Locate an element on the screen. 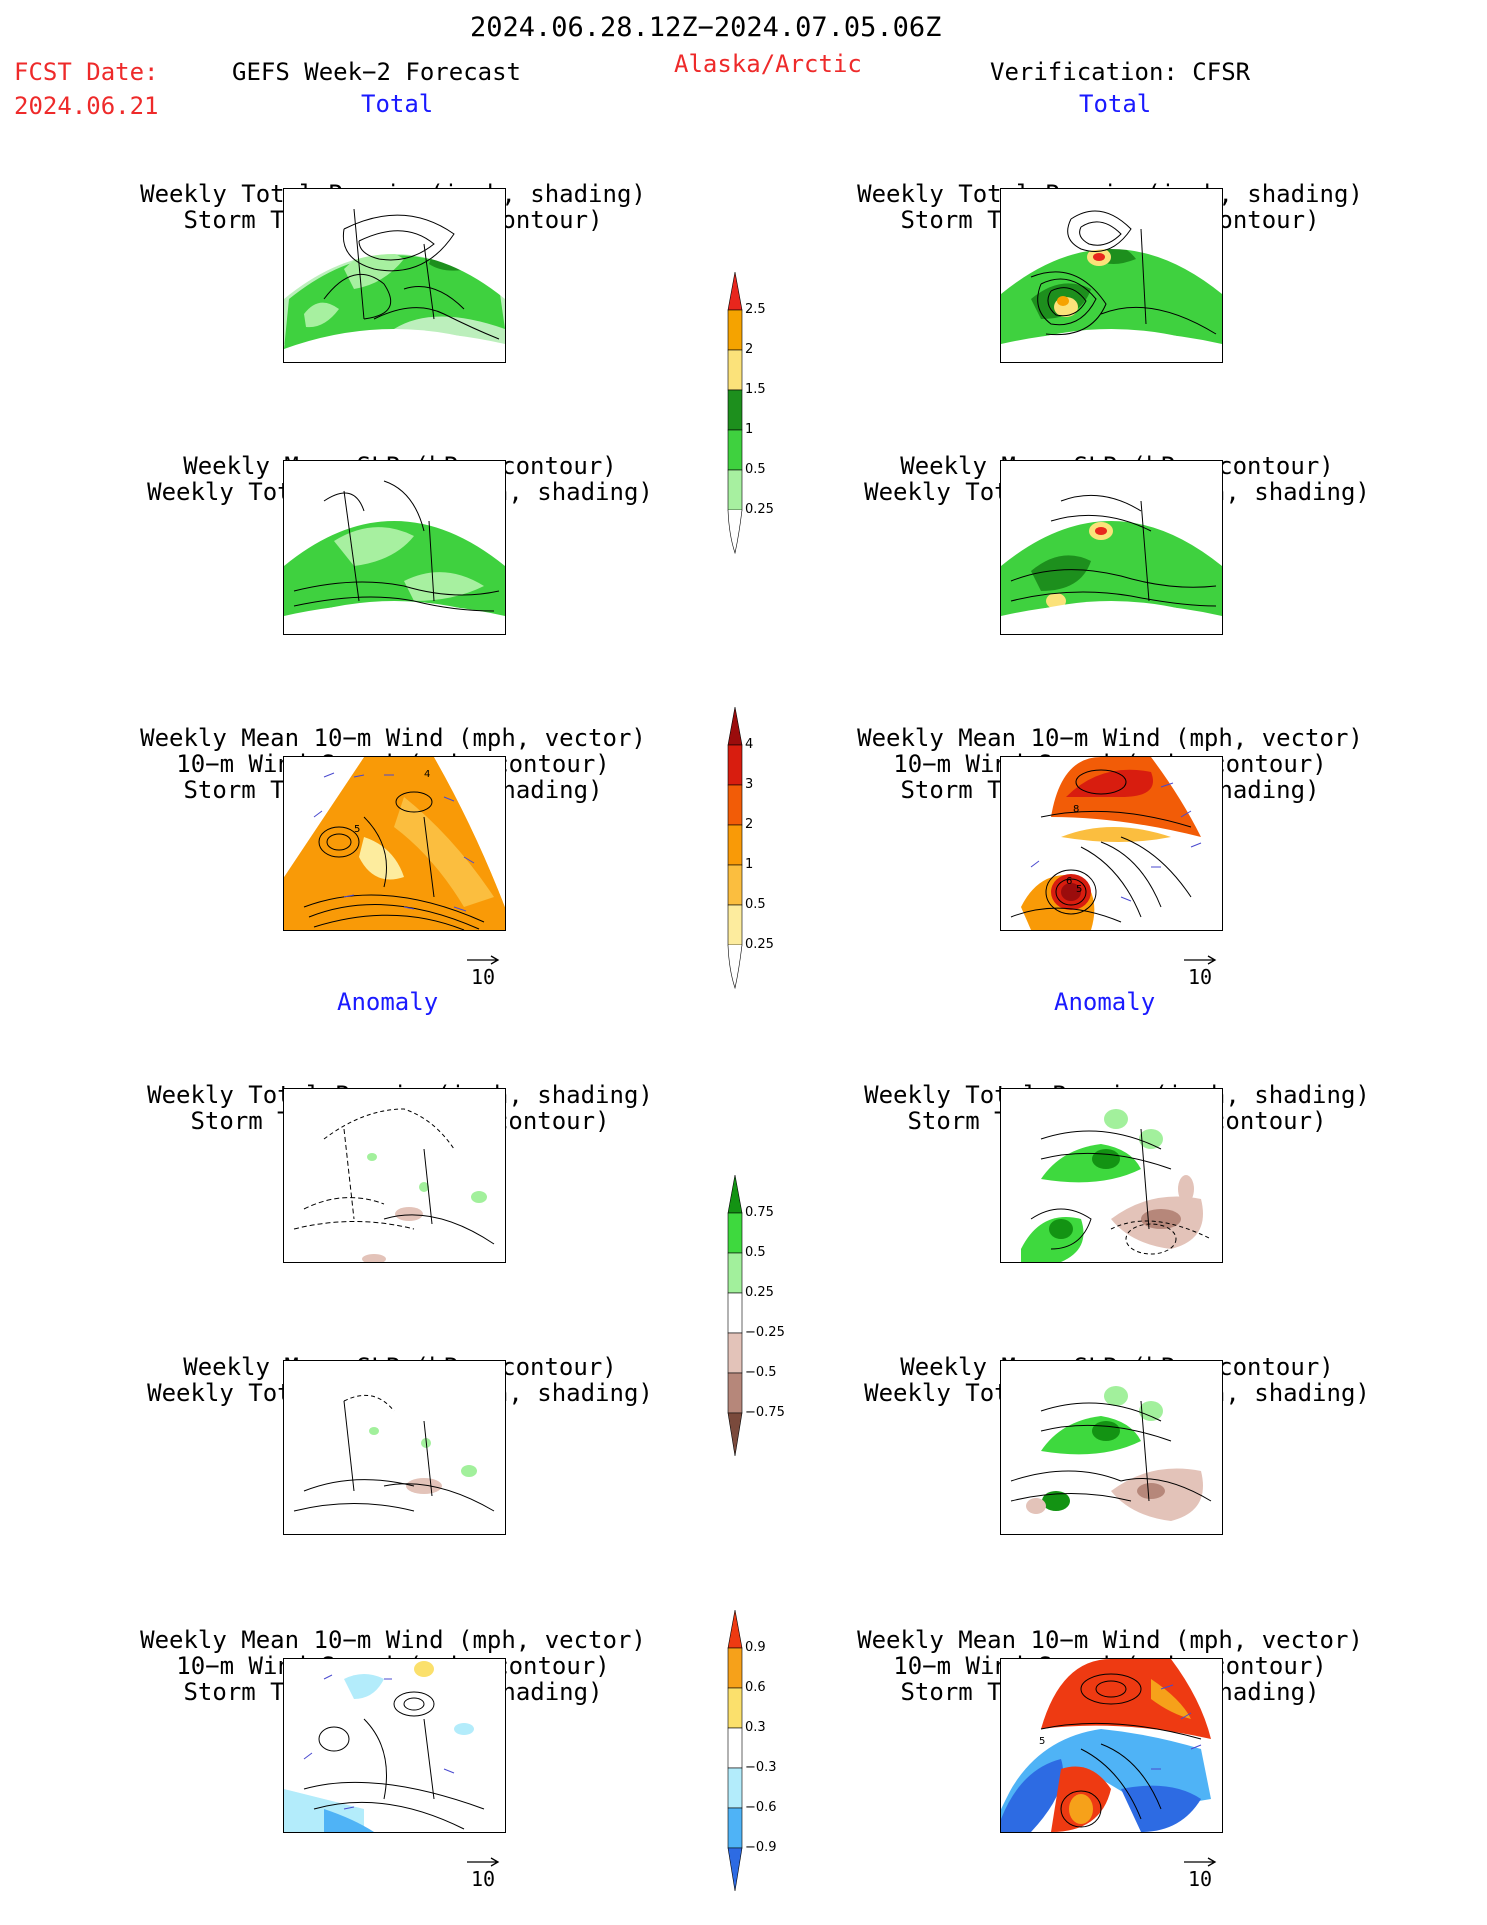  contour-label: 6 is located at coordinates (1069, 881).